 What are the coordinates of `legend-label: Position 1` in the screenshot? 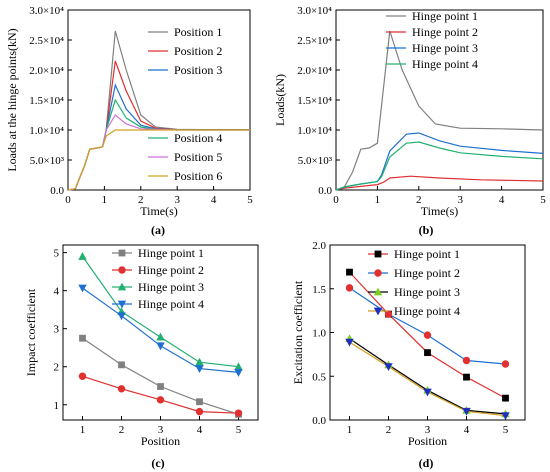 It's located at (198, 32).